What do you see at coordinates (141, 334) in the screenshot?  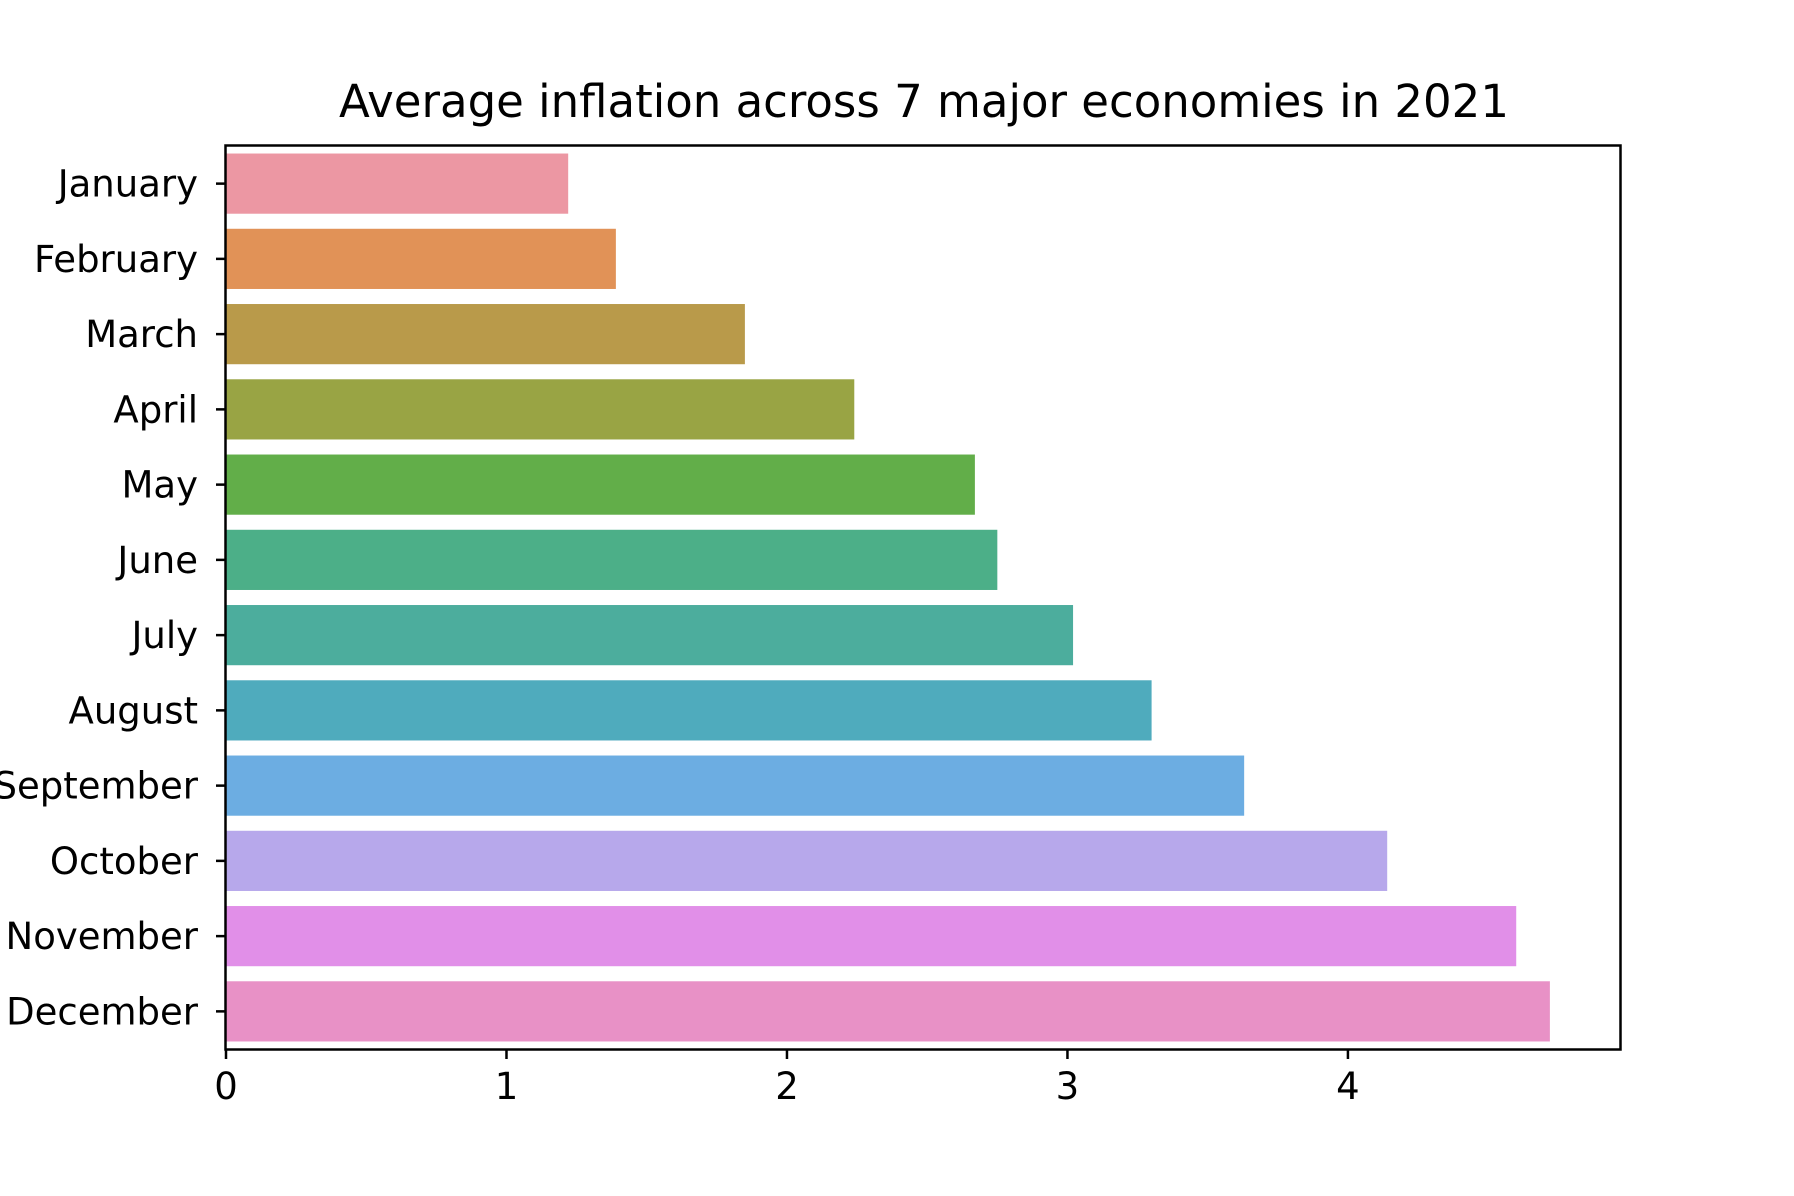 I see `y-tick-label: March` at bounding box center [141, 334].